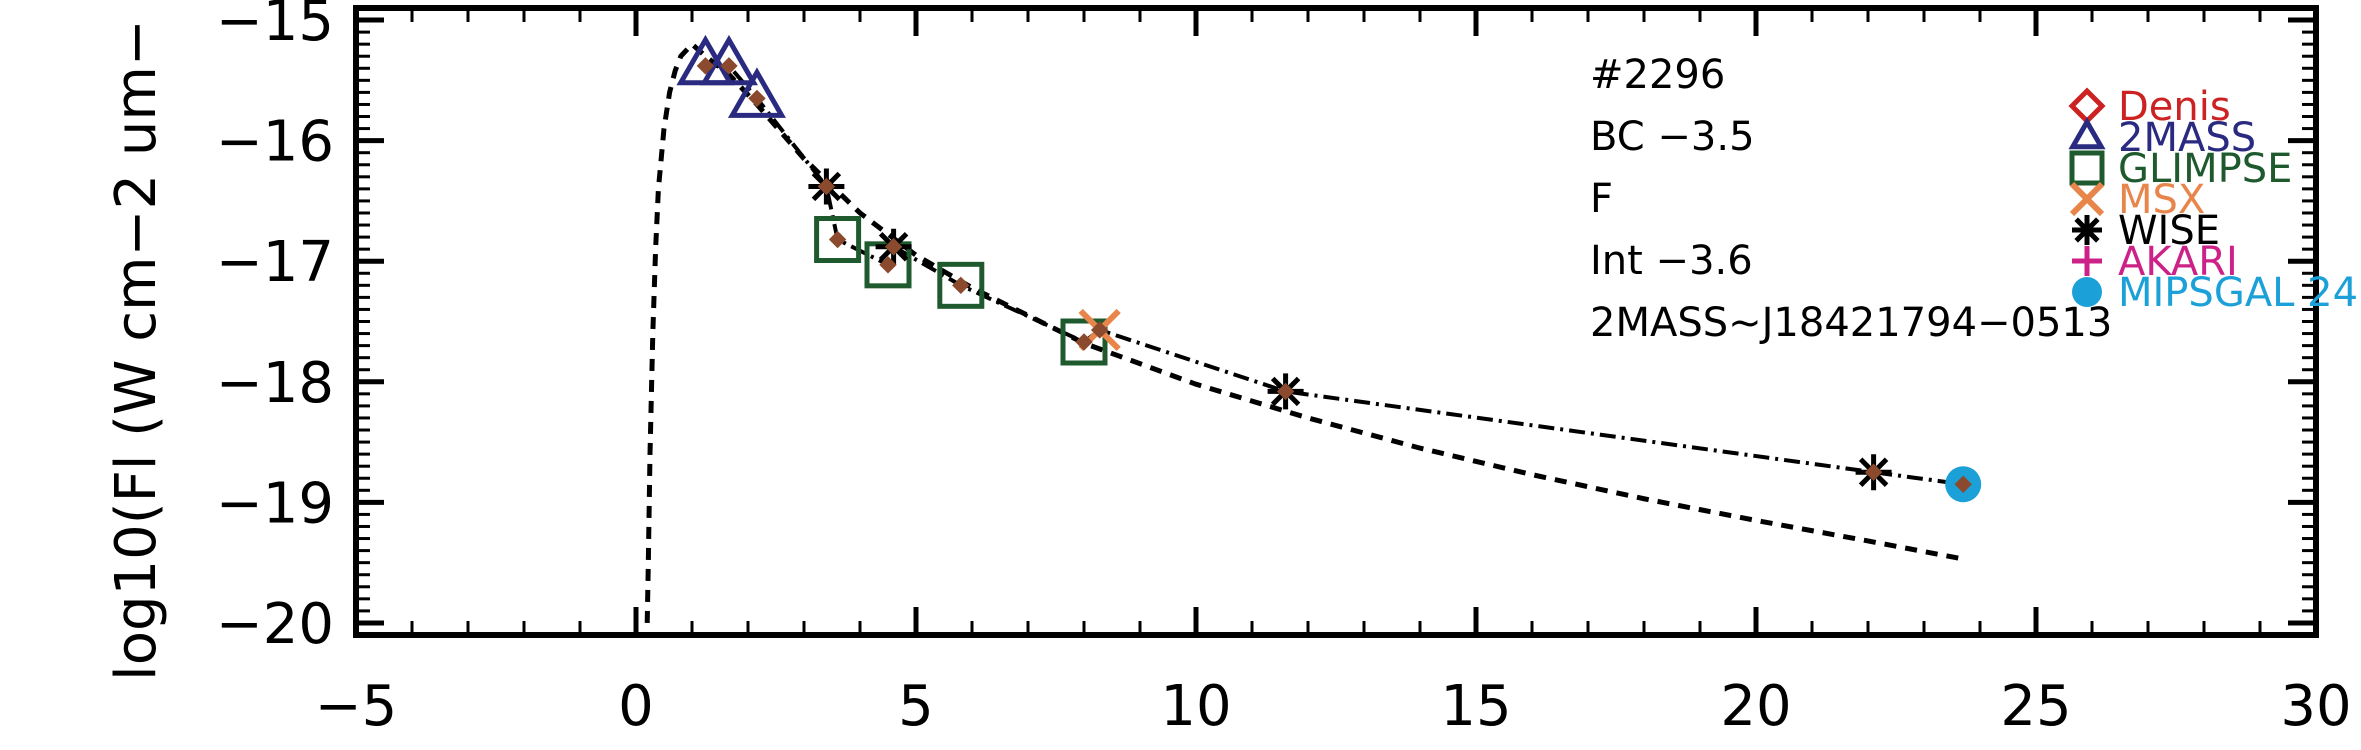 Image resolution: width=2361 pixels, height=750 pixels. Describe the element at coordinates (1672, 137) in the screenshot. I see `annotation-line: BC −3.5` at that location.